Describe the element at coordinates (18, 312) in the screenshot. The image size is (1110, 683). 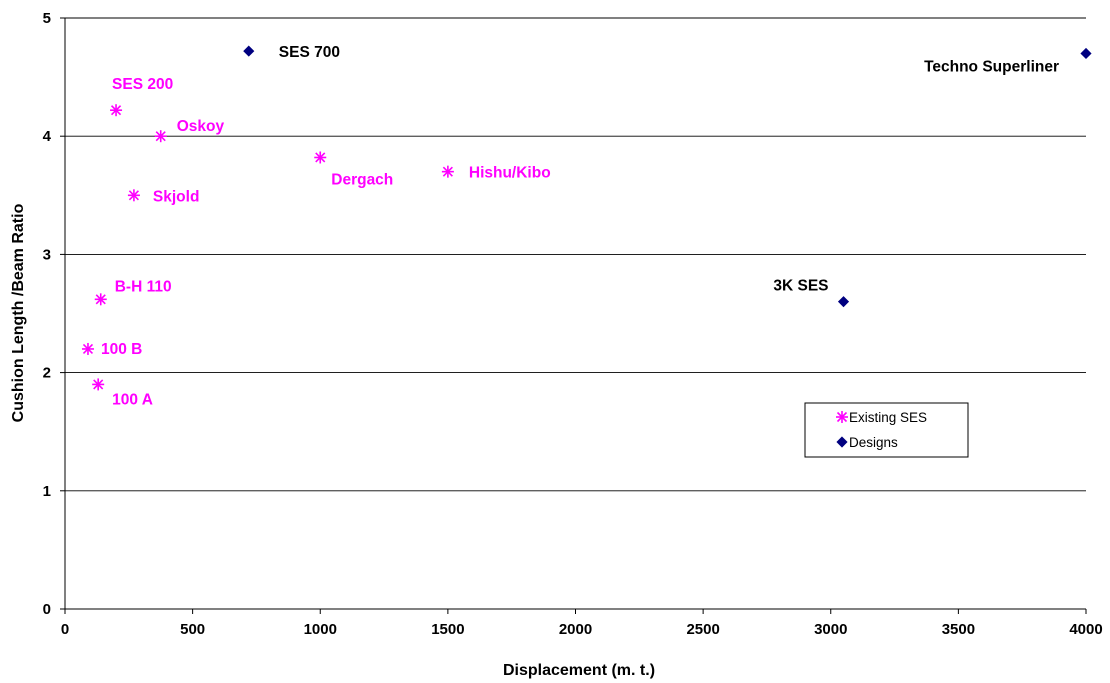
I see `y-axis-title: Cushion Length /Beam Ratio` at that location.